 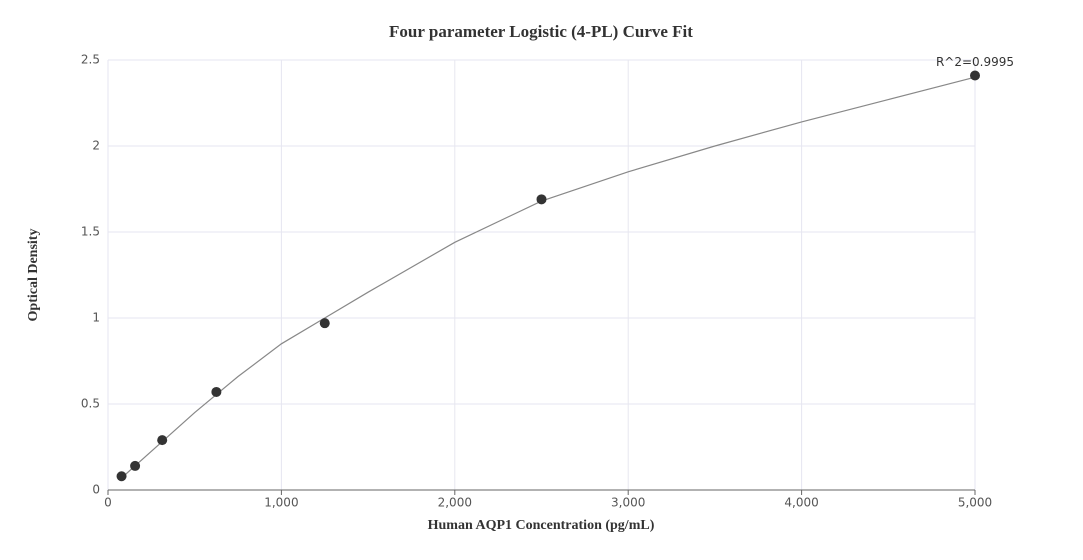 What do you see at coordinates (541, 525) in the screenshot?
I see `x-axis-label: Human AQP1 Concentration (pg/mL)` at bounding box center [541, 525].